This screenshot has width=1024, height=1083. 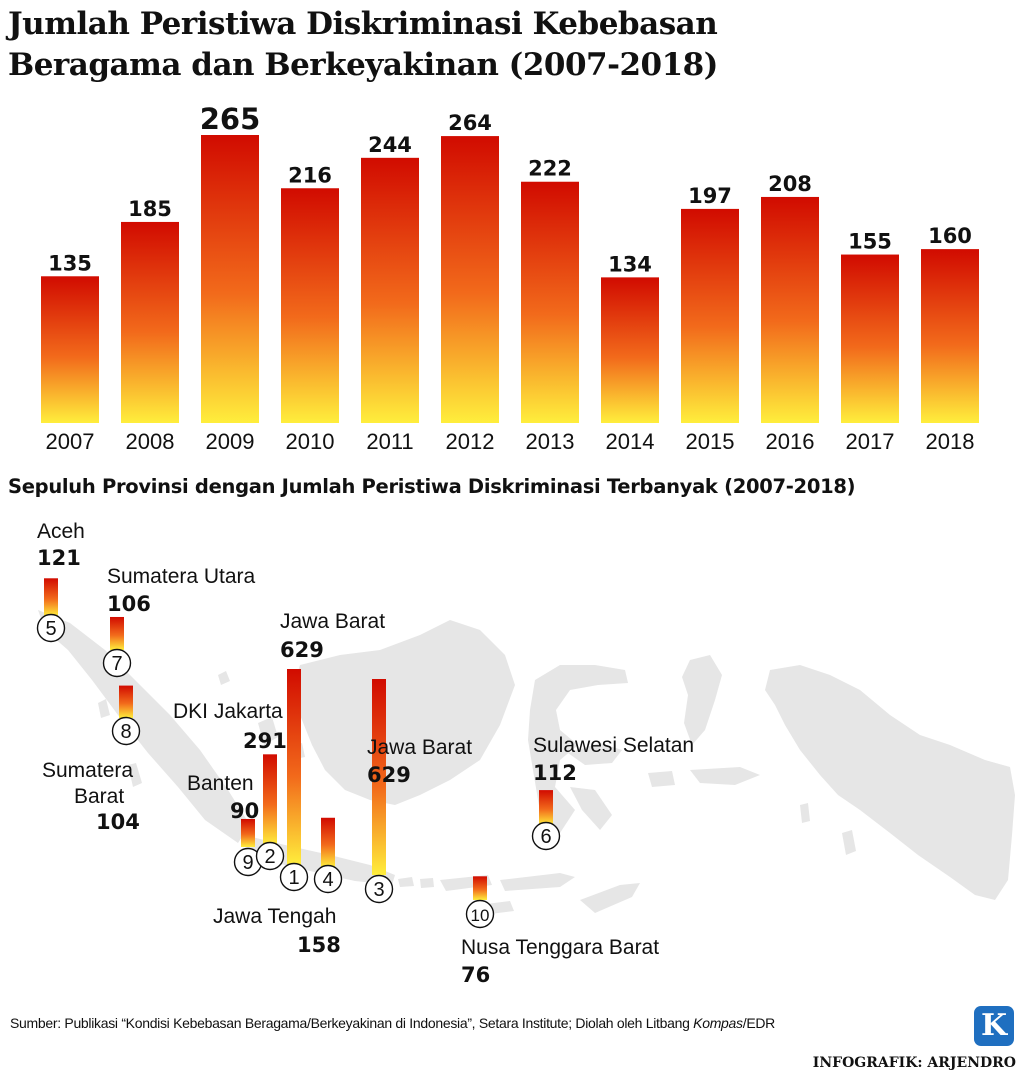 What do you see at coordinates (870, 441) in the screenshot?
I see `x-tick-label-2017: 2017` at bounding box center [870, 441].